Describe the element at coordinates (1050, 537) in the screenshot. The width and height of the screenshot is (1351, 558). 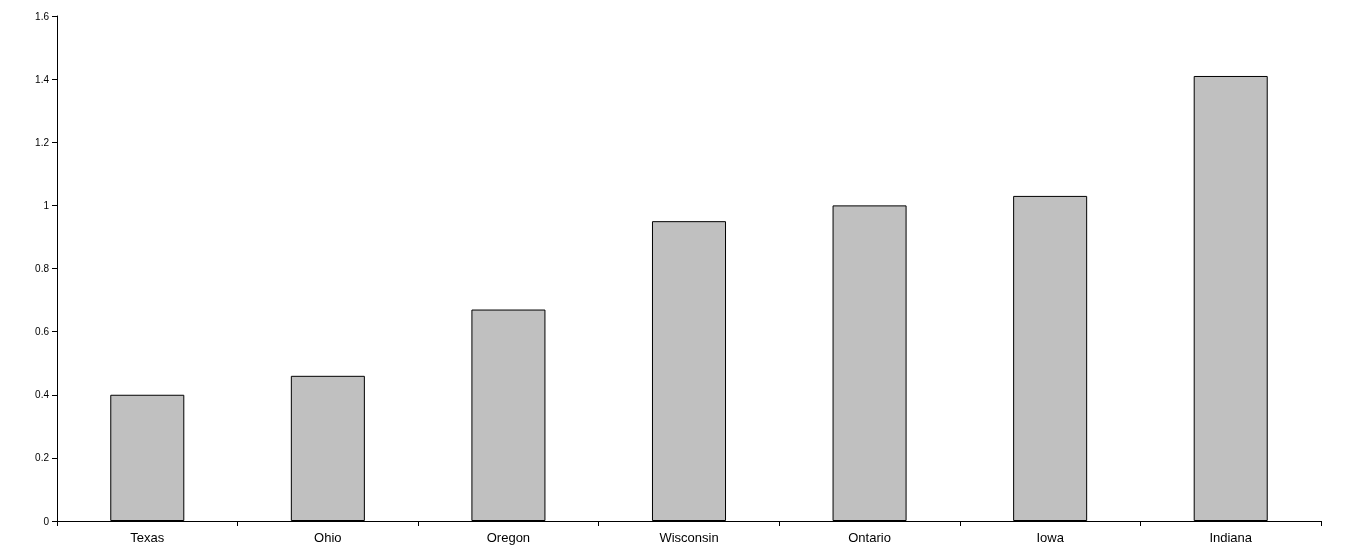
I see `x-tick-label: Iowa` at that location.